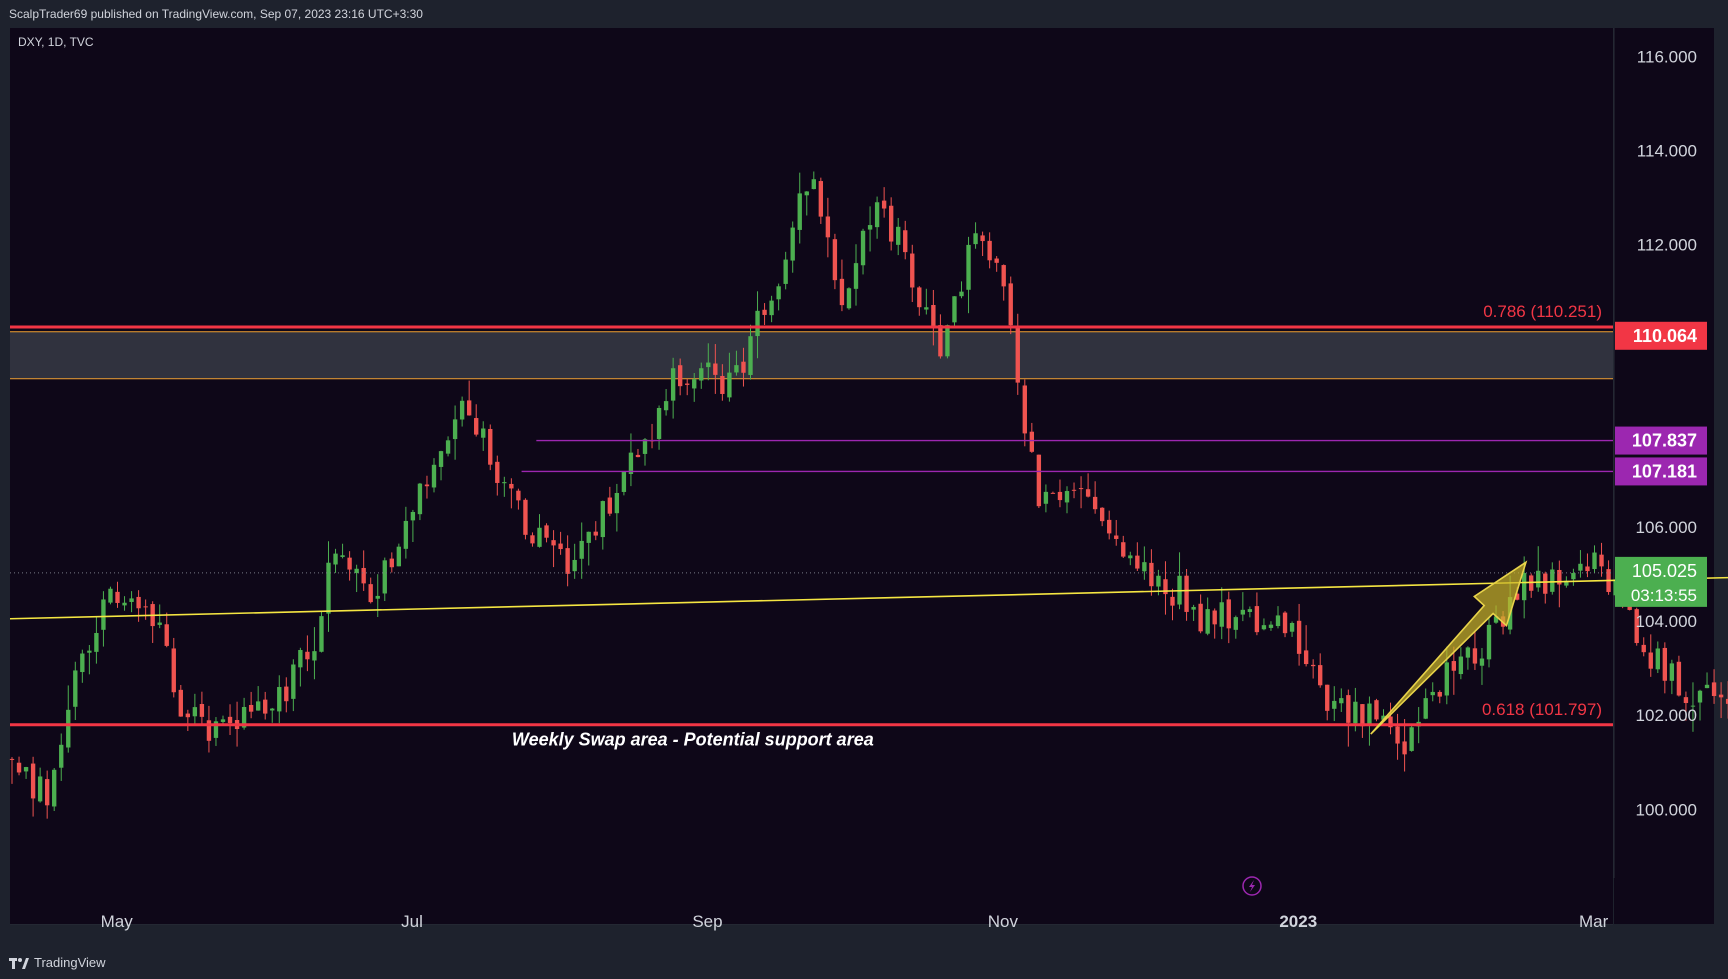  Describe the element at coordinates (1667, 57) in the screenshot. I see `y-tick-116.000: 116.000` at that location.